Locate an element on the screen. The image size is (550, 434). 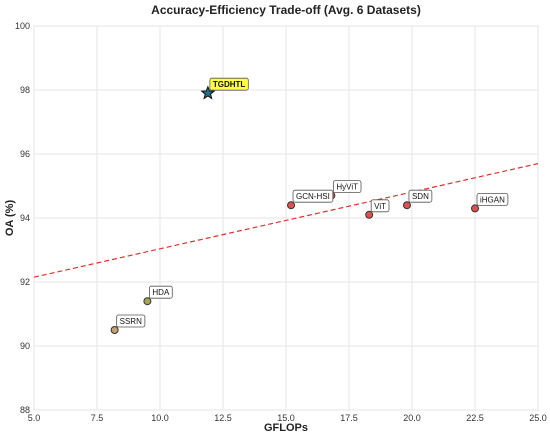
x-axis-label: GFLOPs is located at coordinates (286, 428).